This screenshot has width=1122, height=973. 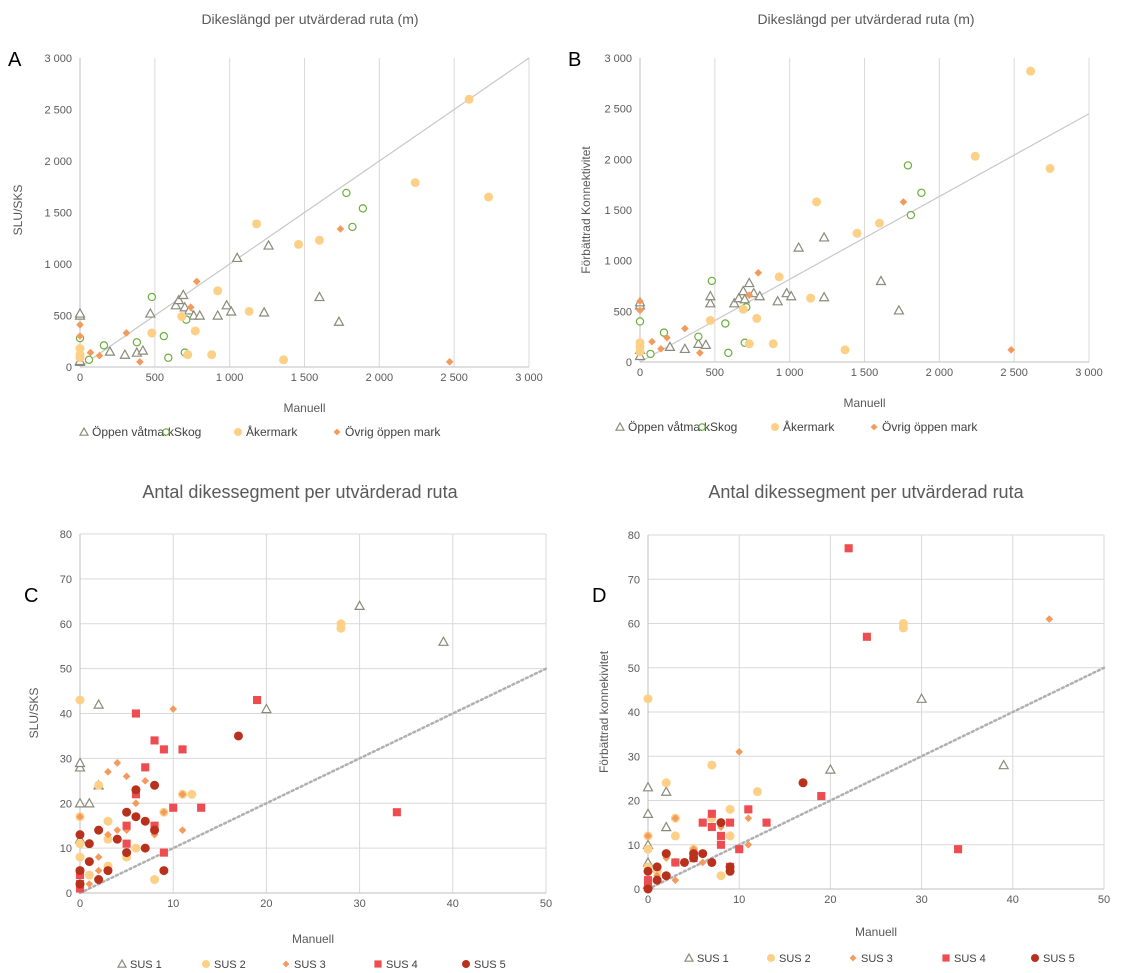 What do you see at coordinates (139, 964) in the screenshot?
I see `legend-entry: SUS 1` at bounding box center [139, 964].